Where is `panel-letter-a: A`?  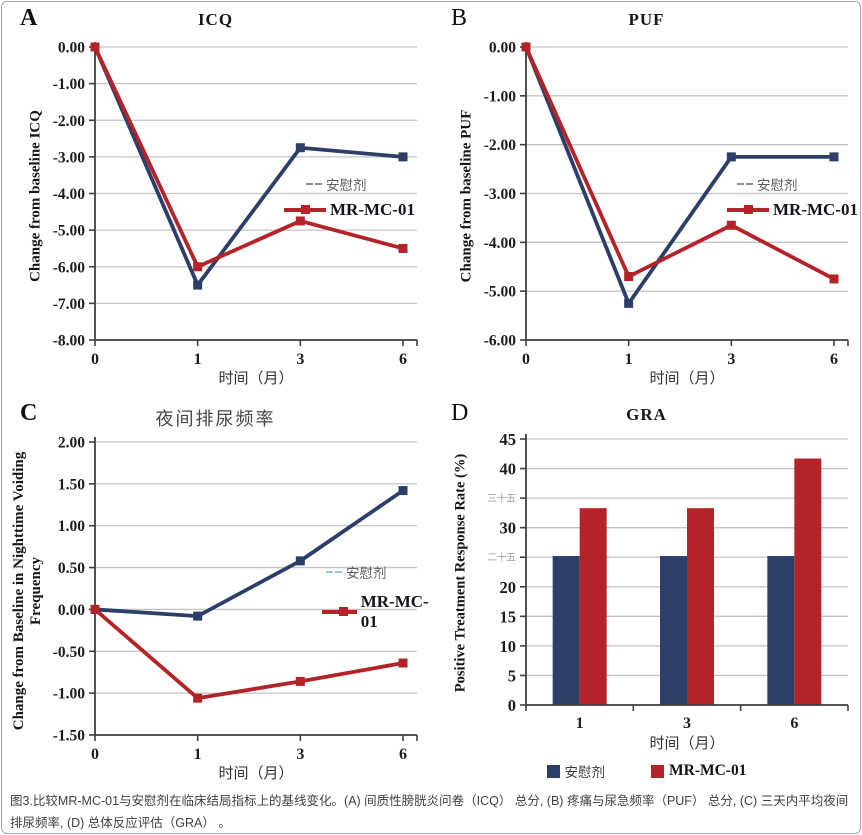
panel-letter-a: A is located at coordinates (29, 18).